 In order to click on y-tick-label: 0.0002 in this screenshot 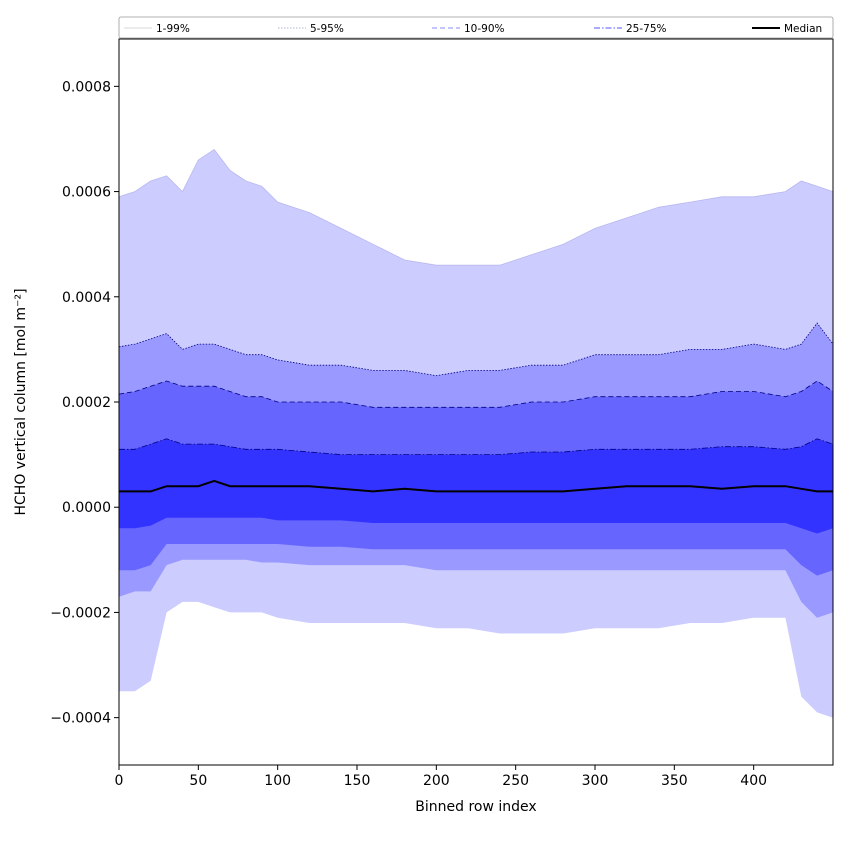, I will do `click(86, 403)`.